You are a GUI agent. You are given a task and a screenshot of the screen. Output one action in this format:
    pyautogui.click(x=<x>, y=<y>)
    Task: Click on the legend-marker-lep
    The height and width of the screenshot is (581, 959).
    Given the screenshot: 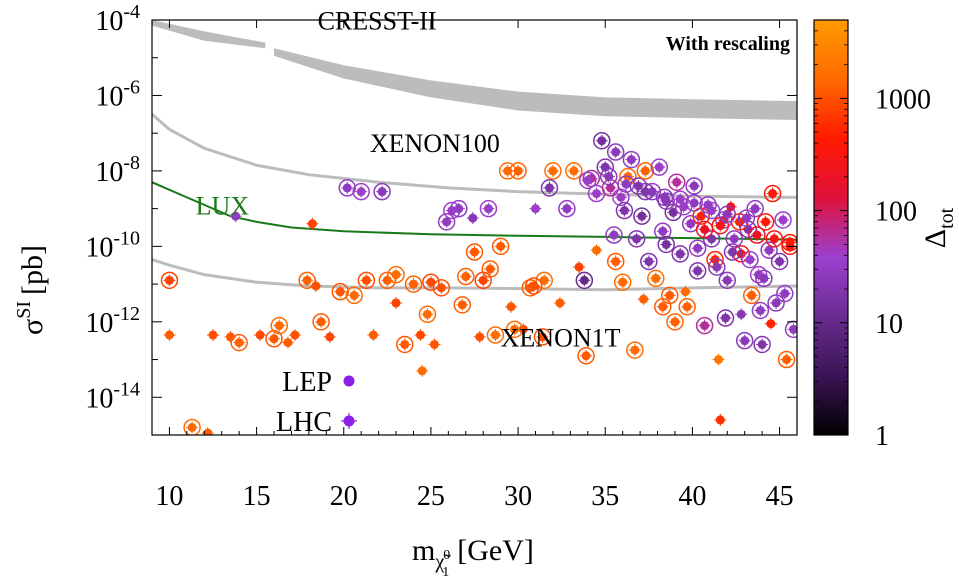 What is the action you would take?
    pyautogui.click(x=349, y=381)
    